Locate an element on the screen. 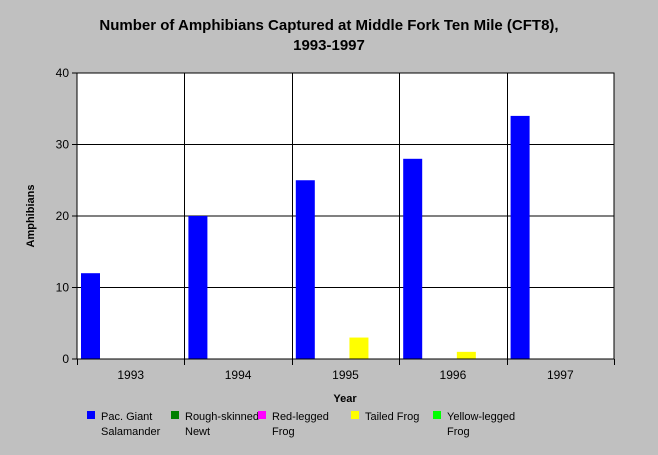 The width and height of the screenshot is (658, 455). legend-label: Red-legged is located at coordinates (300, 417).